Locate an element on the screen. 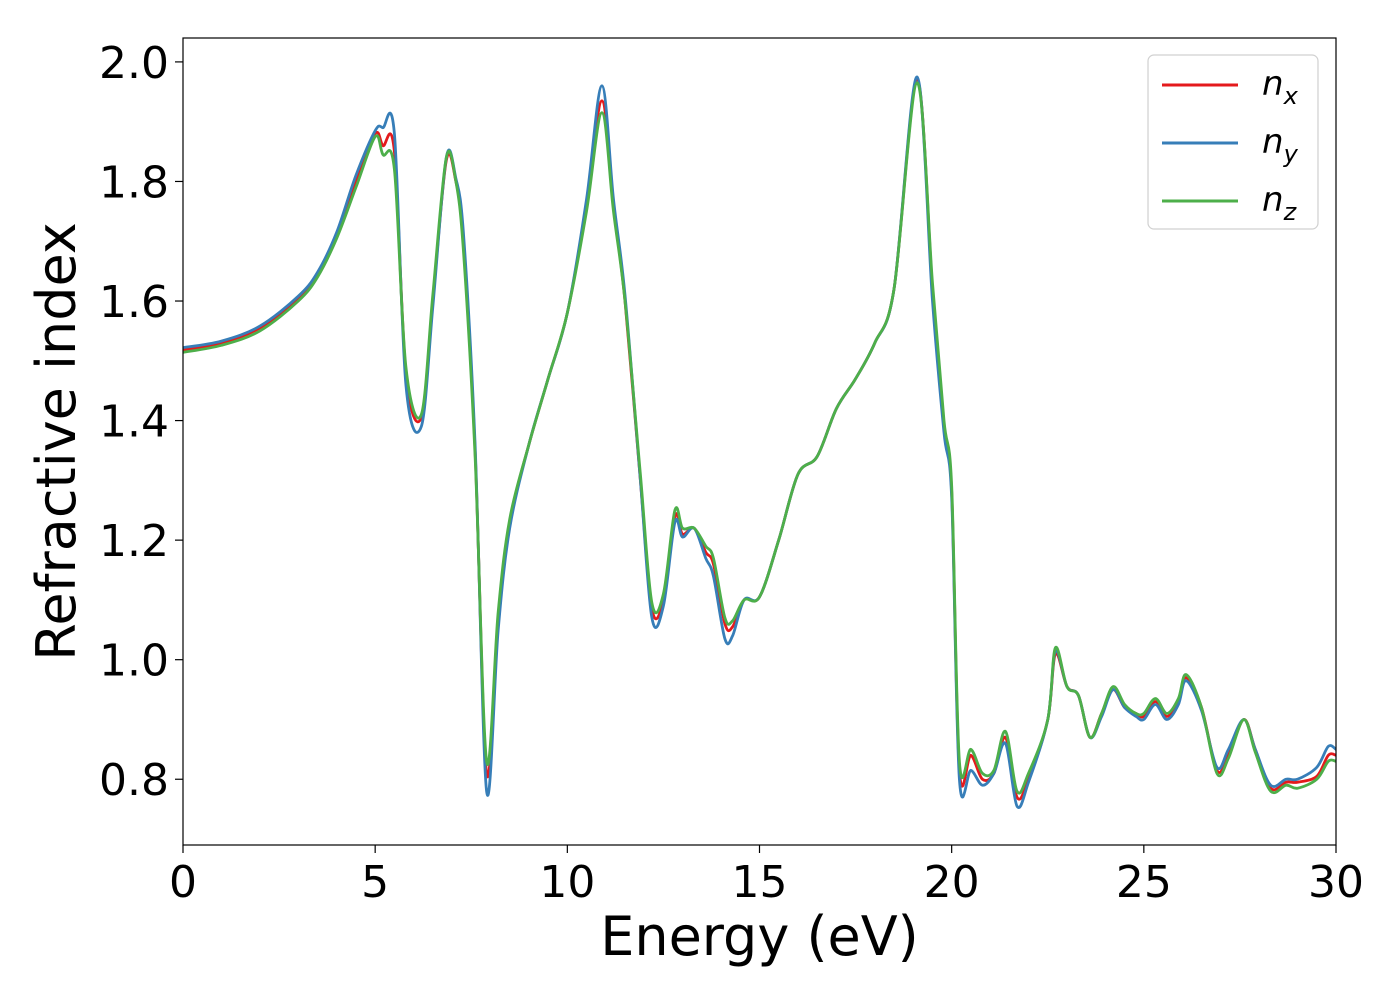 The height and width of the screenshot is (1000, 1400). legend-label-nz: nz is located at coordinates (1280, 203).